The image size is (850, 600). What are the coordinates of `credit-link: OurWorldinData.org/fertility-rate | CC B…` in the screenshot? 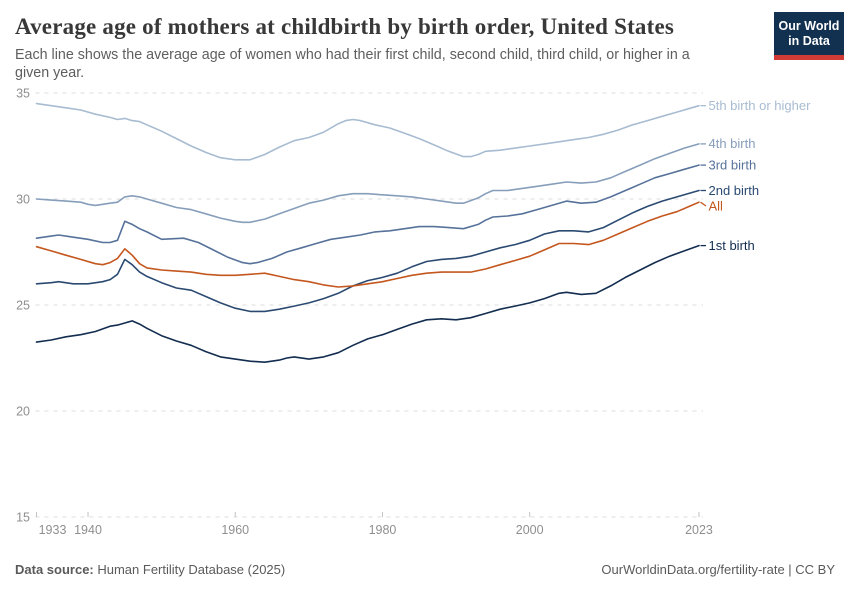 It's located at (718, 569).